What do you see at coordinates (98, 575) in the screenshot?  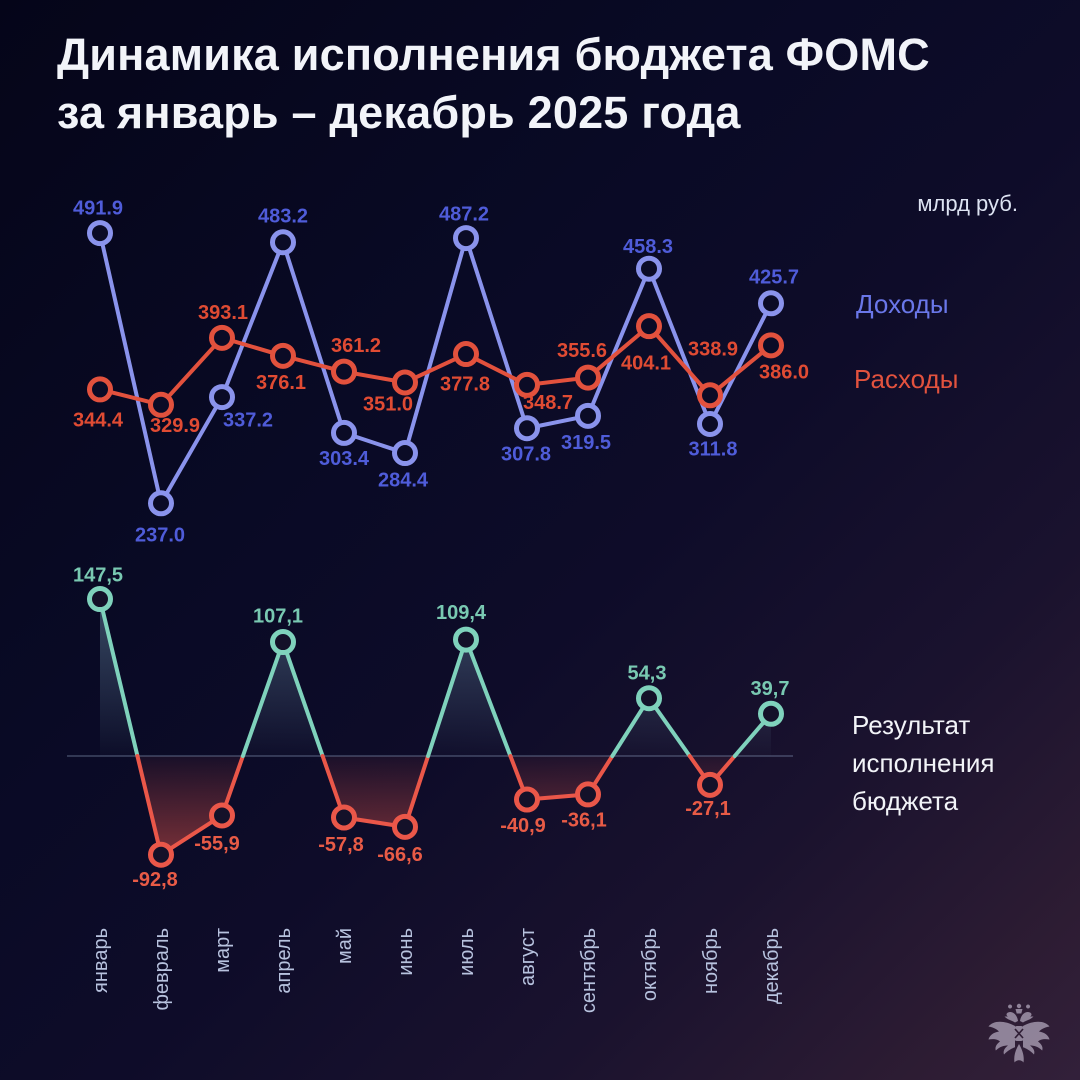 I see `result-value-label: 147,5` at bounding box center [98, 575].